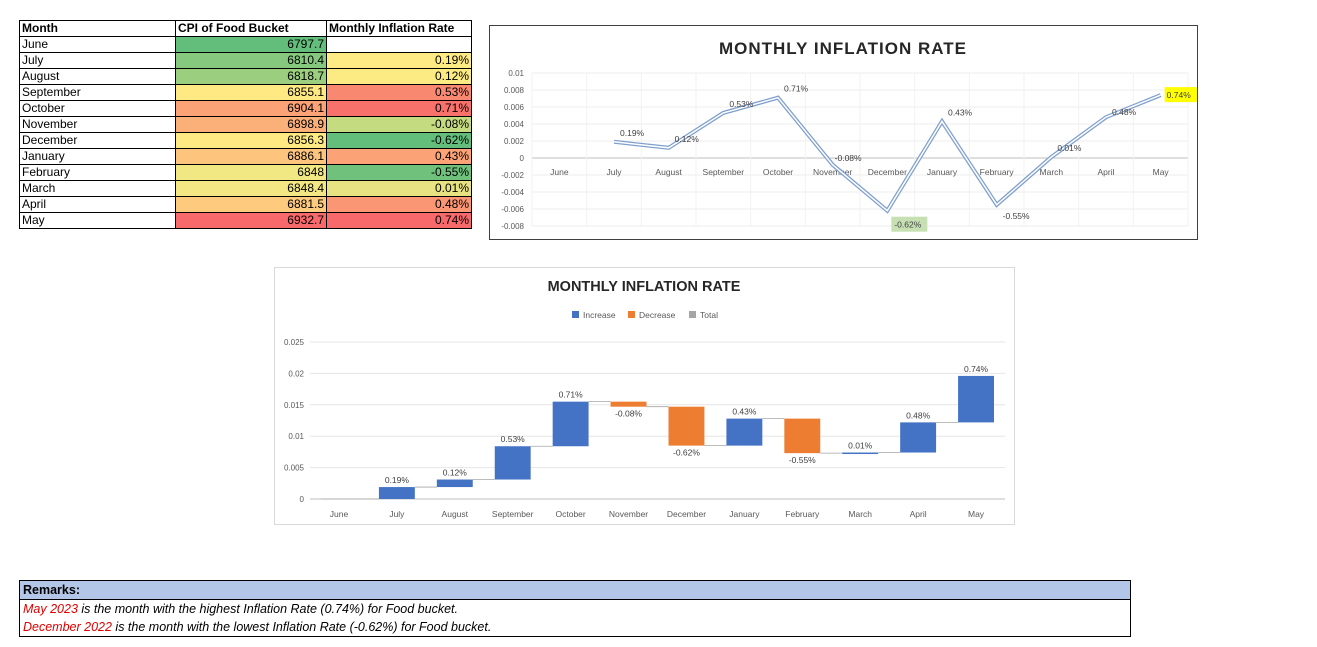 This screenshot has width=1317, height=647. What do you see at coordinates (251, 140) in the screenshot?
I see `cell-cpi: 6856.3` at bounding box center [251, 140].